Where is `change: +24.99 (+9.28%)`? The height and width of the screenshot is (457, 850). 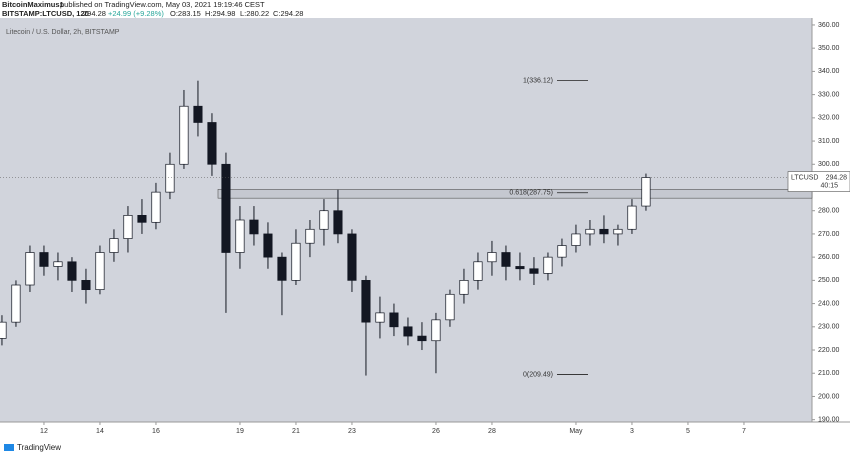
change: +24.99 (+9.28%) is located at coordinates (136, 13).